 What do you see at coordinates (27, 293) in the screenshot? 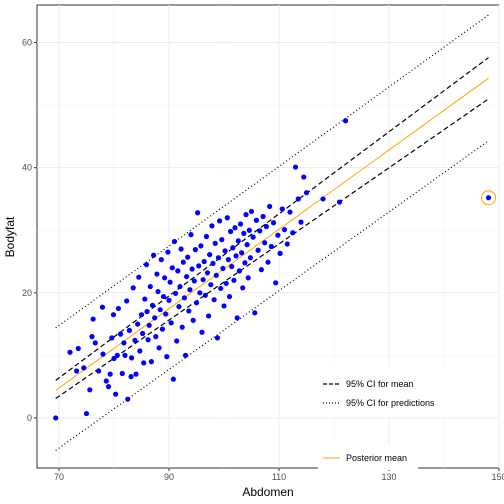
I see `y-tick-label: 20` at bounding box center [27, 293].